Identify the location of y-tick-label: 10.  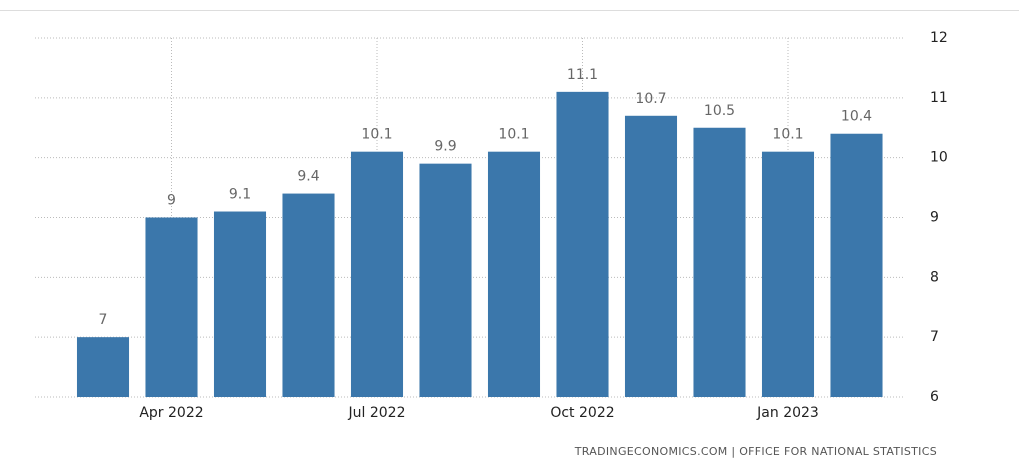
(939, 158).